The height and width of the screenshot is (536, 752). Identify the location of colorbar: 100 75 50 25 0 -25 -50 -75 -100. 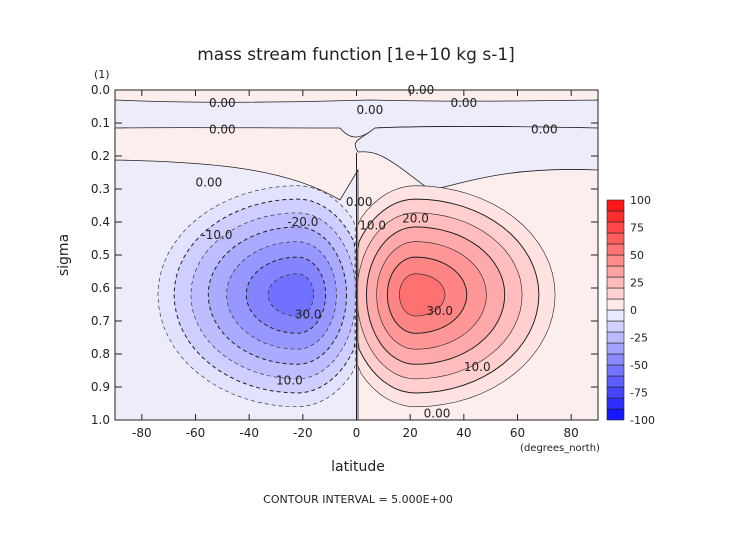
(630, 310).